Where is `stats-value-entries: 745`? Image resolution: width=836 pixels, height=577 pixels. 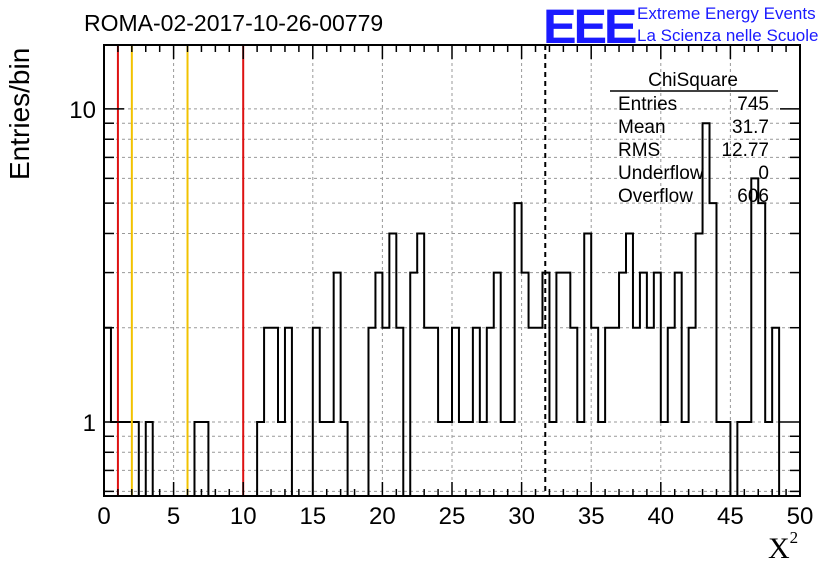
stats-value-entries: 745 is located at coordinates (753, 104).